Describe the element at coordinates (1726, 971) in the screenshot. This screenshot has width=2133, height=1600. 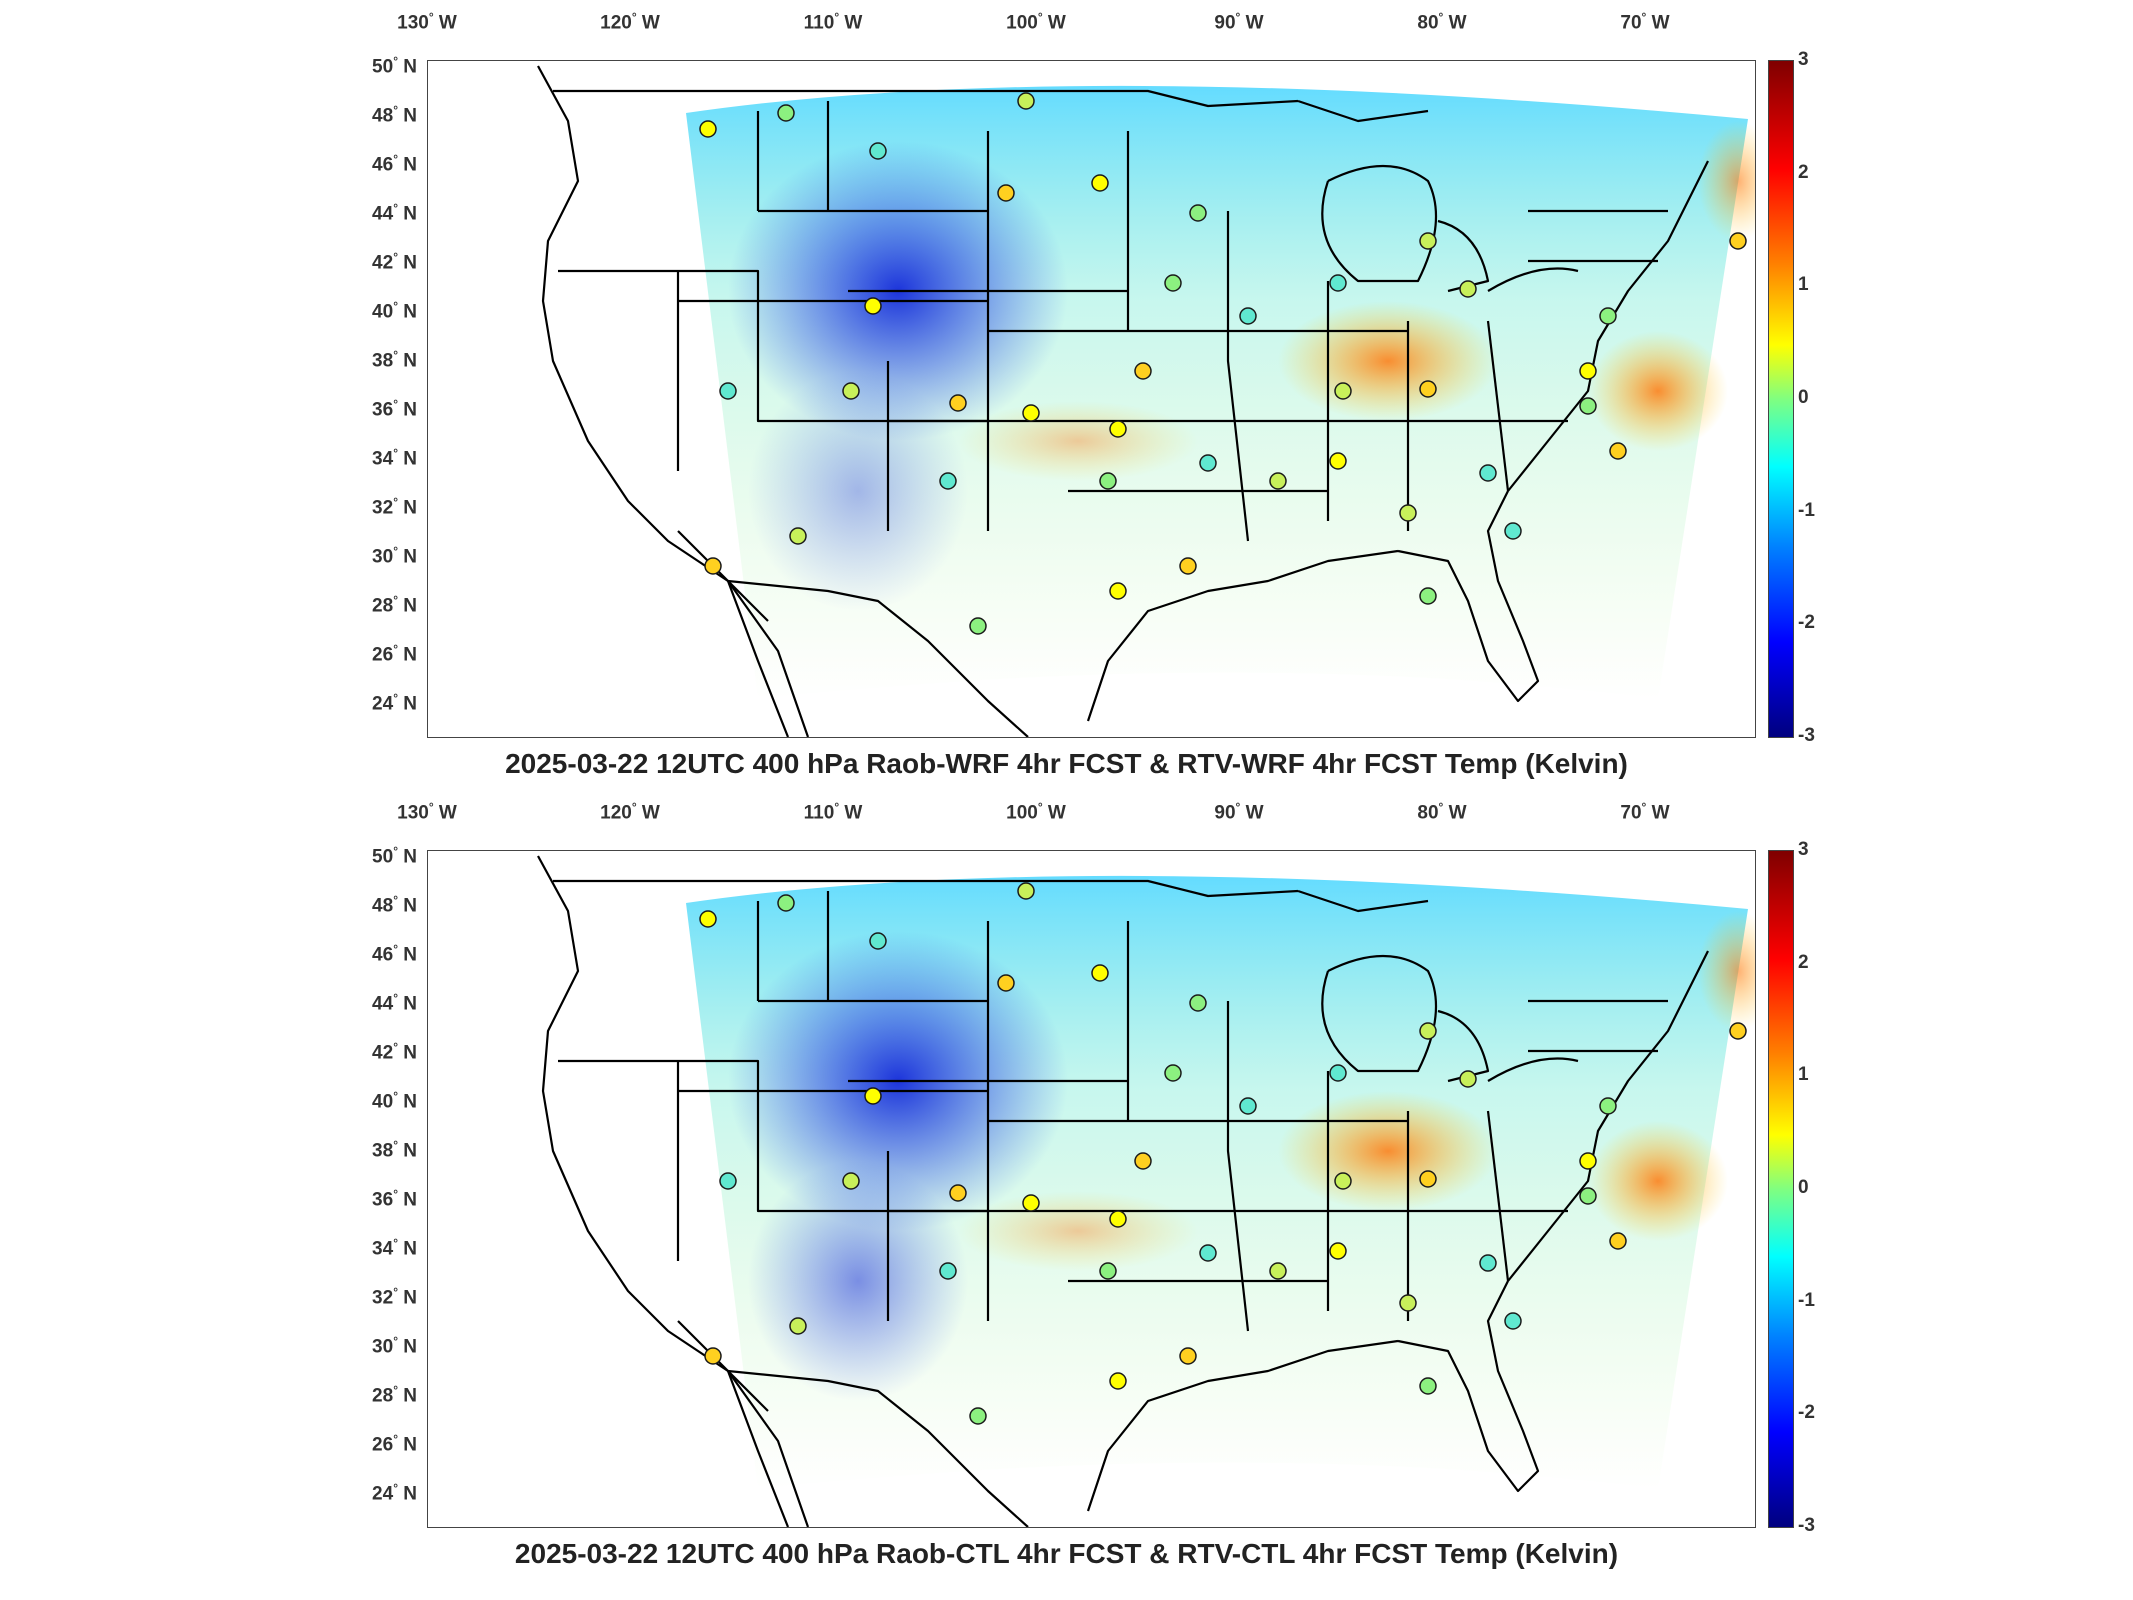
I see `warm-anomaly-maine` at that location.